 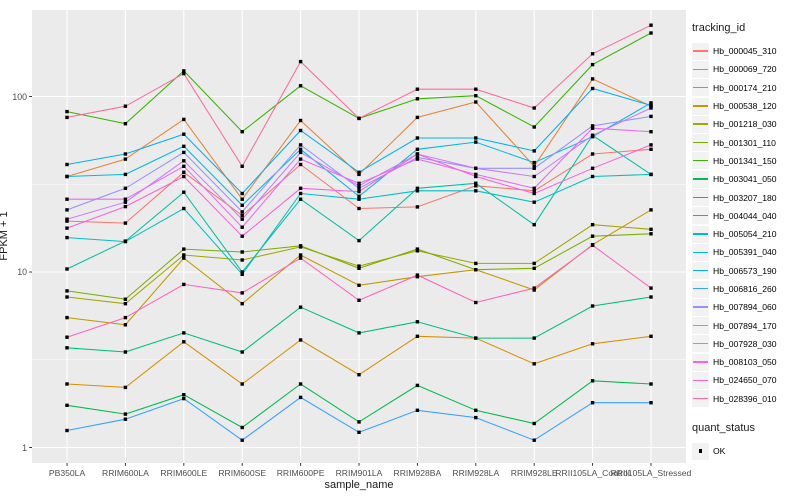 I want to click on legend-entry: OK, so click(x=745, y=451).